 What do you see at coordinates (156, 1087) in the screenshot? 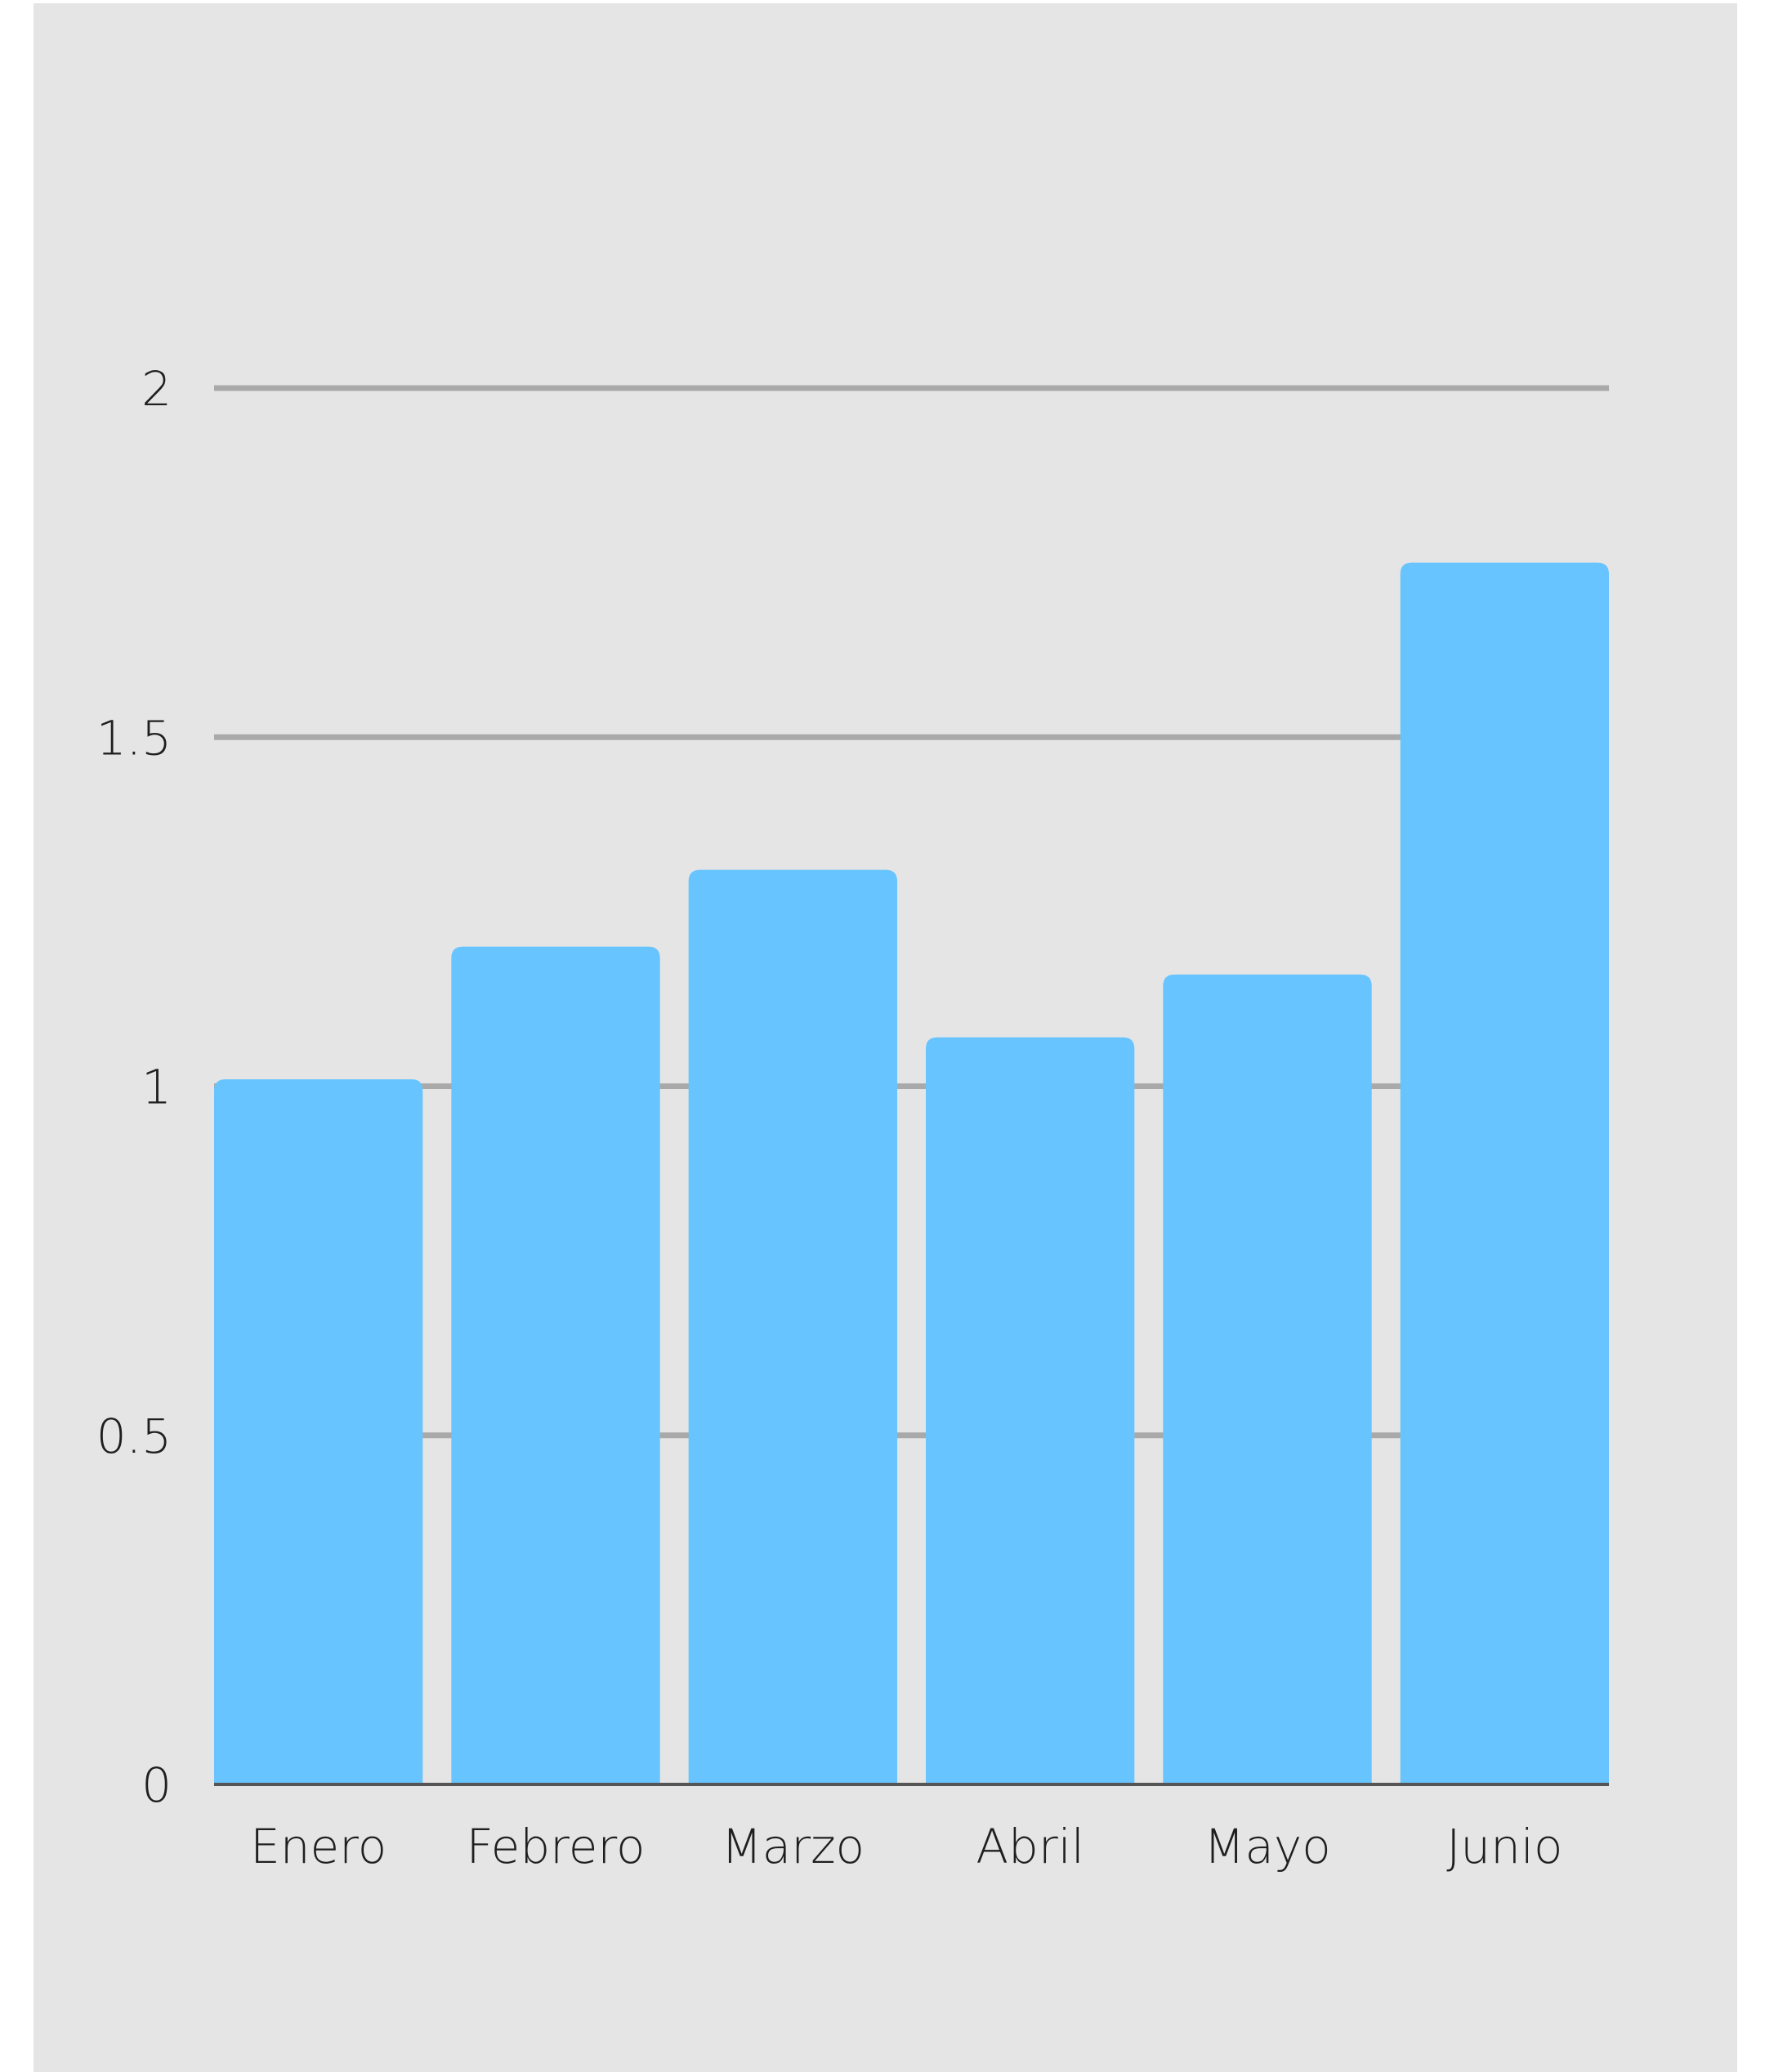
I see `y-tick-label: 1` at bounding box center [156, 1087].